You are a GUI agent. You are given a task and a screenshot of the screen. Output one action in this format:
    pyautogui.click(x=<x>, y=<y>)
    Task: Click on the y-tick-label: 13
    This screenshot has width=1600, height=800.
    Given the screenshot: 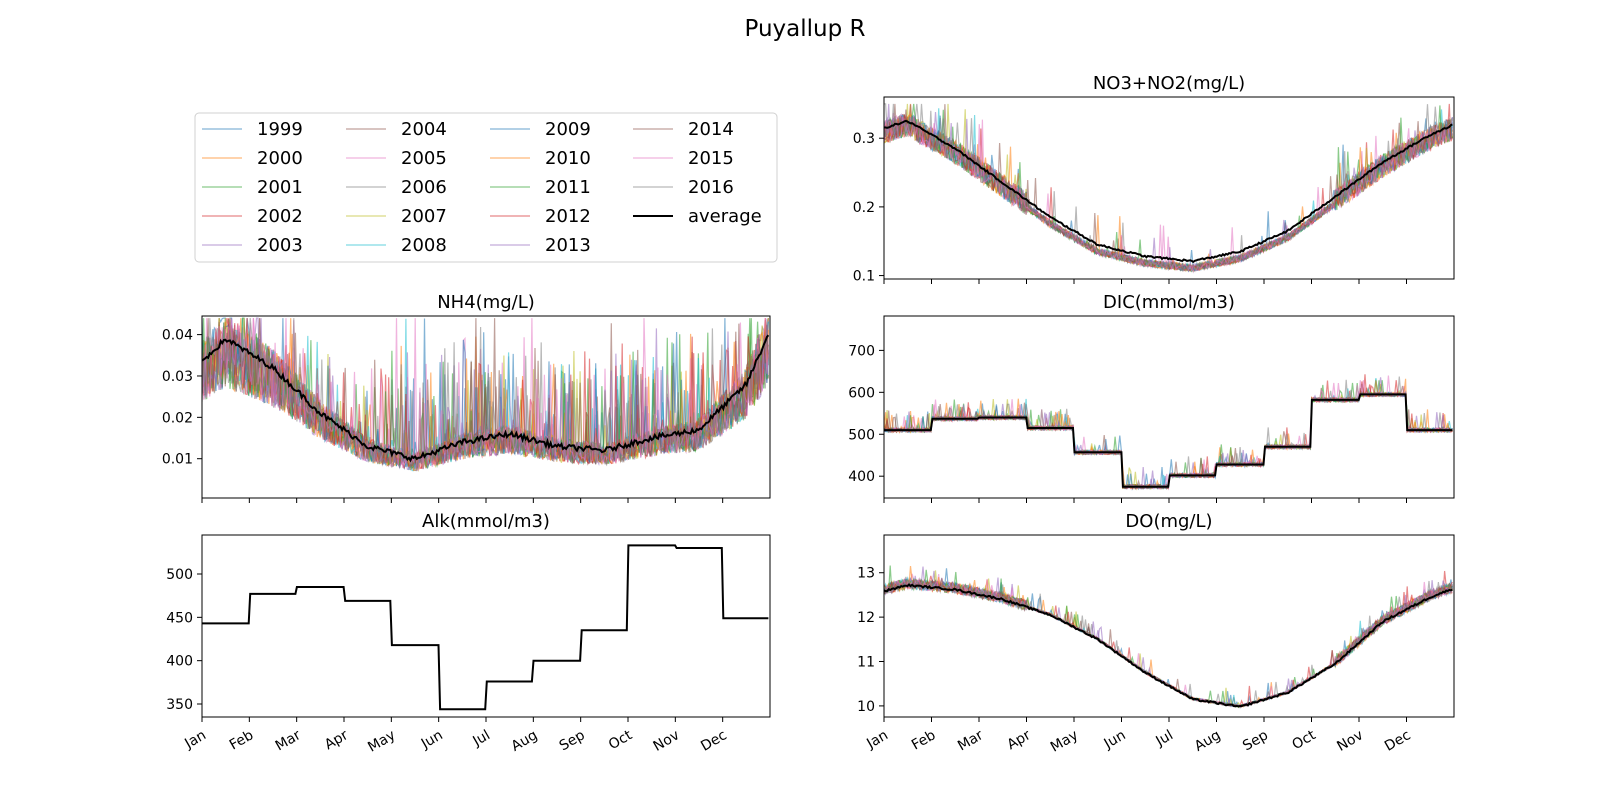 What is the action you would take?
    pyautogui.click(x=866, y=574)
    